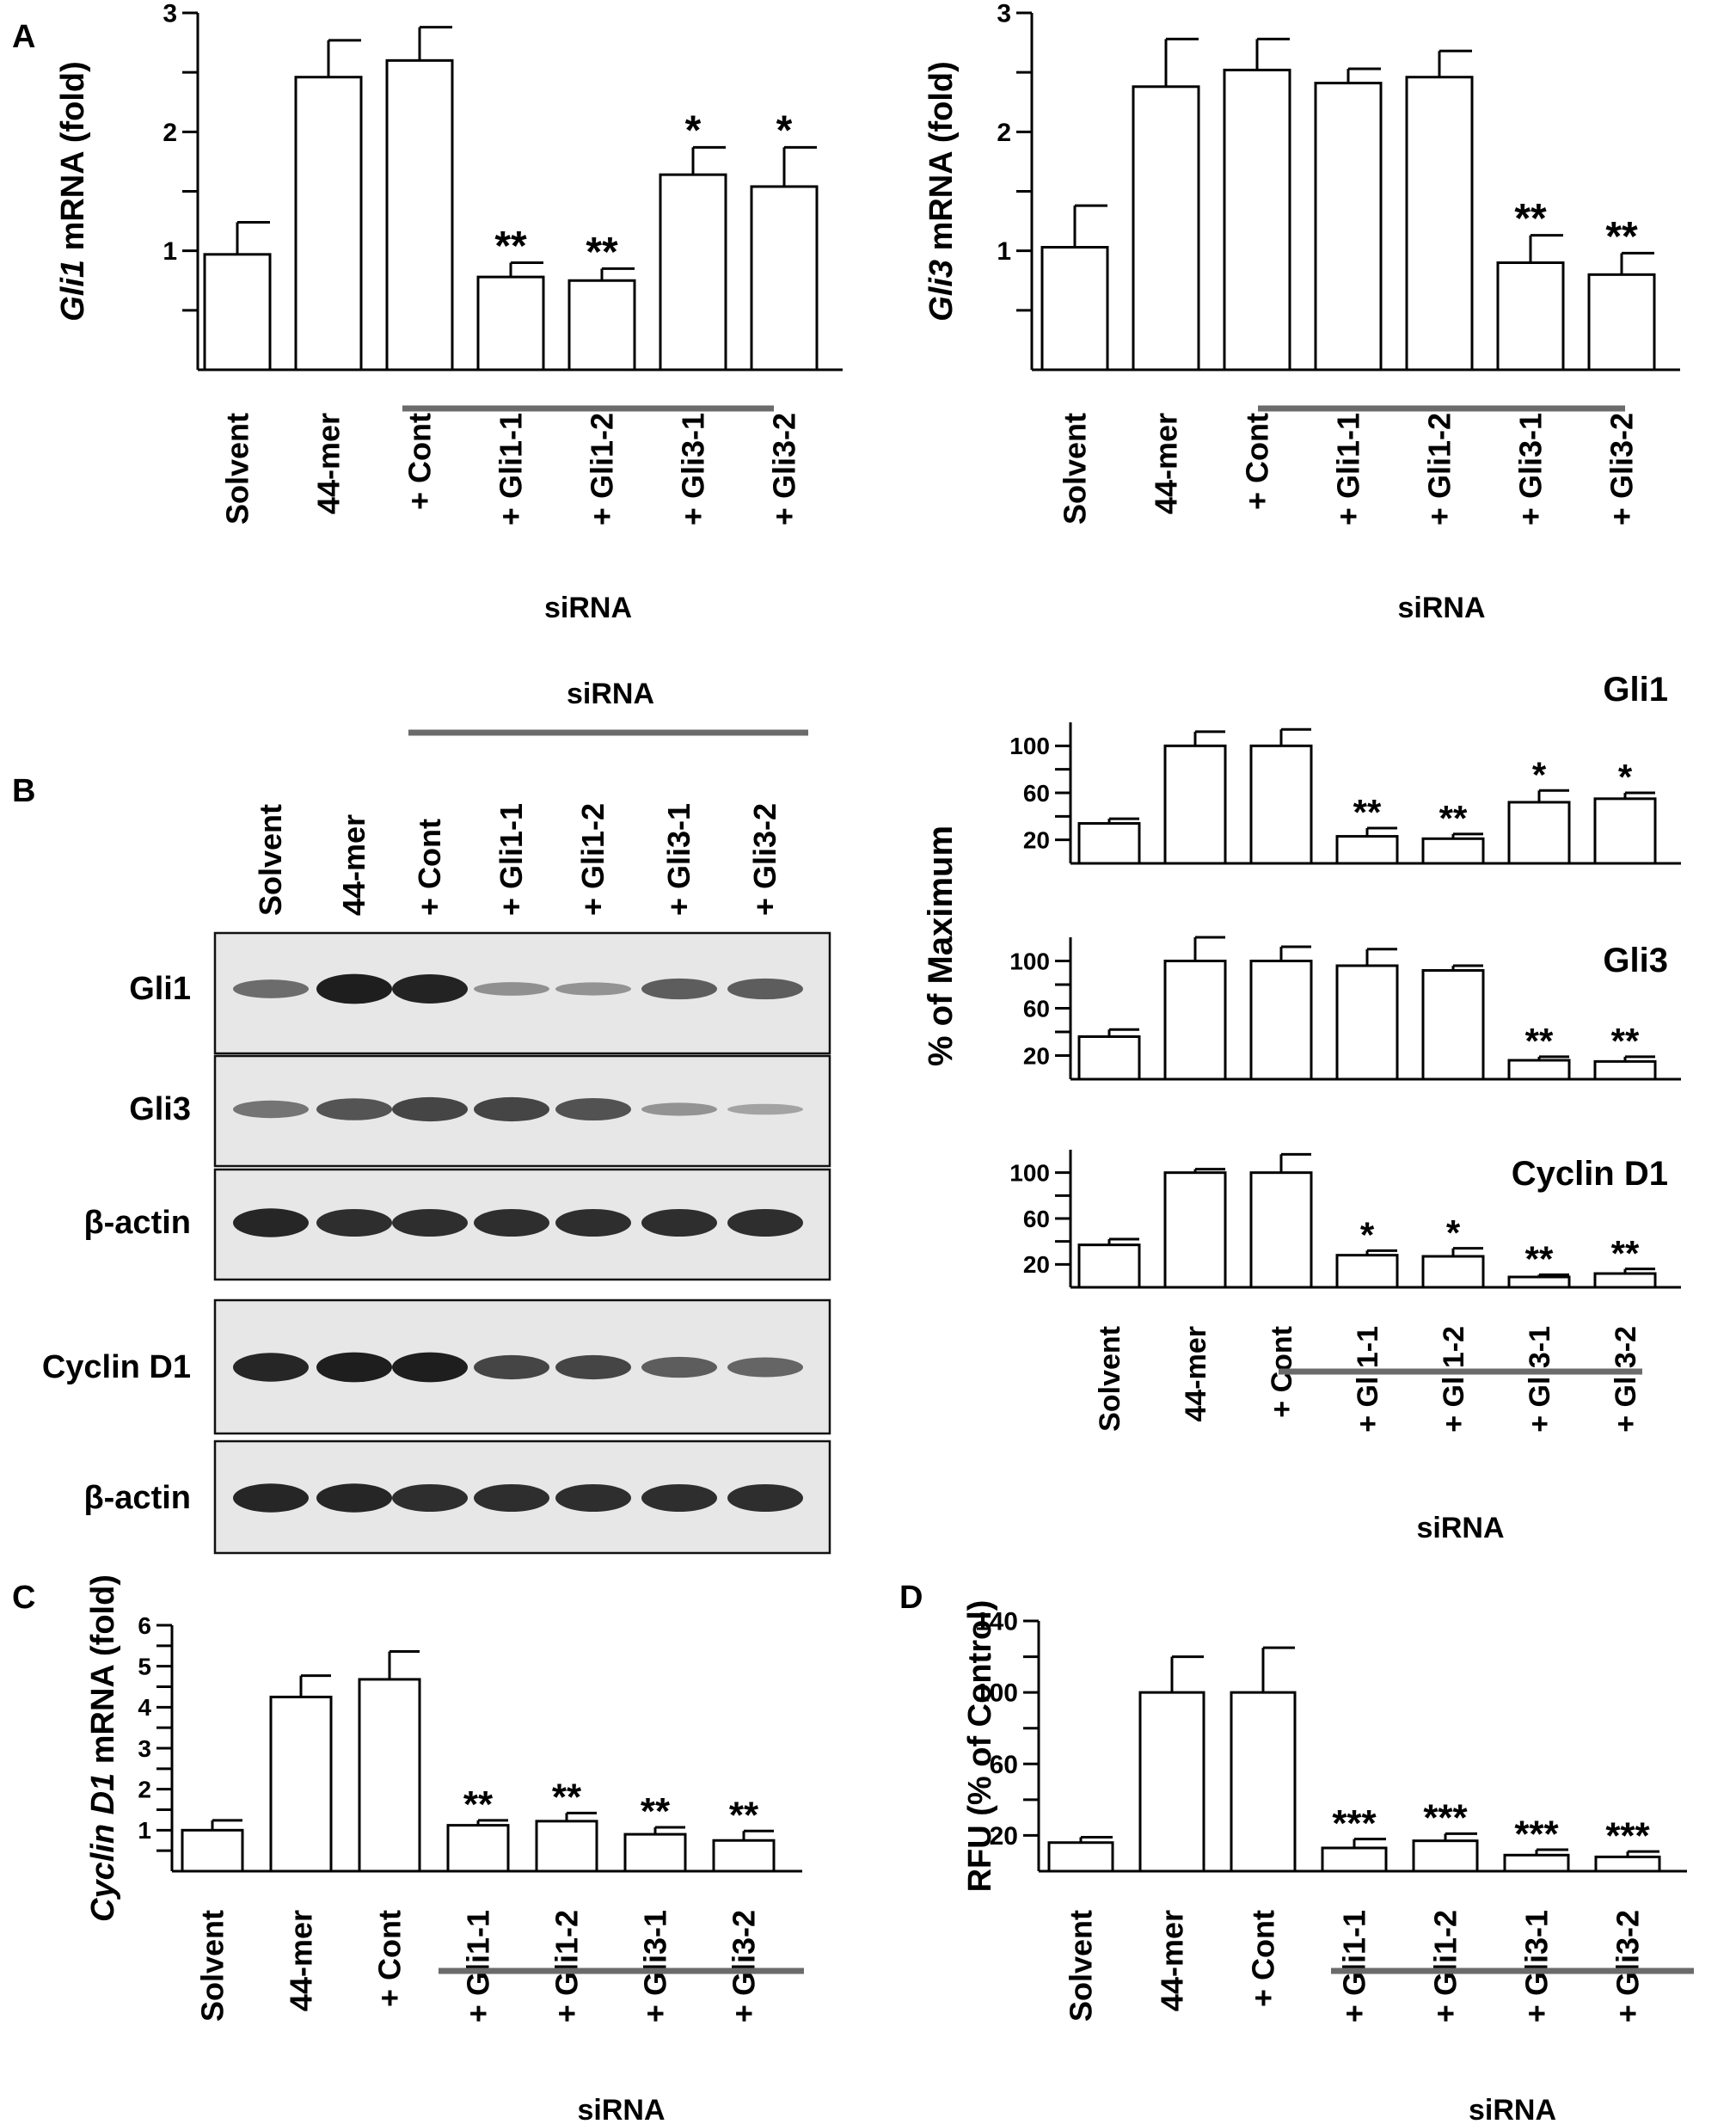 Image resolution: width=1736 pixels, height=2124 pixels. Describe the element at coordinates (137, 1223) in the screenshot. I see `blot-row-label: β-actin` at that location.